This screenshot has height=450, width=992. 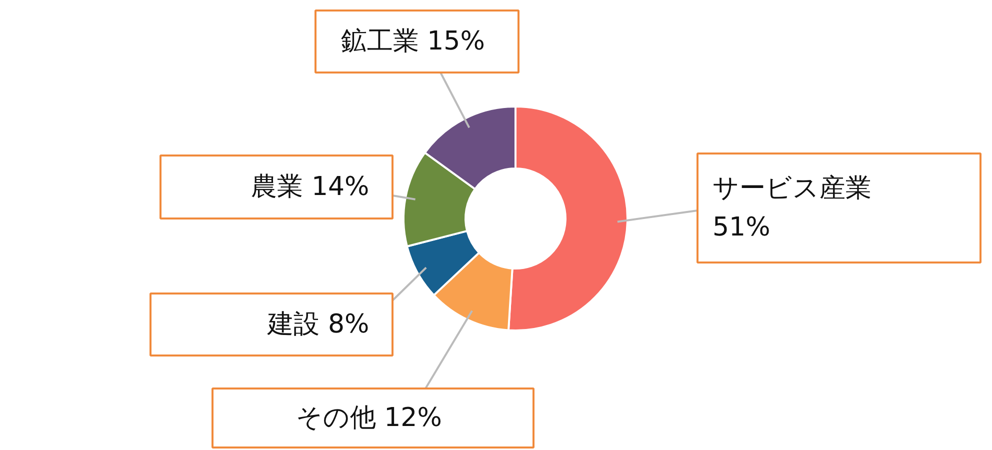 What do you see at coordinates (412, 41) in the screenshot?
I see `slice-label: 鉱工業 15%` at bounding box center [412, 41].